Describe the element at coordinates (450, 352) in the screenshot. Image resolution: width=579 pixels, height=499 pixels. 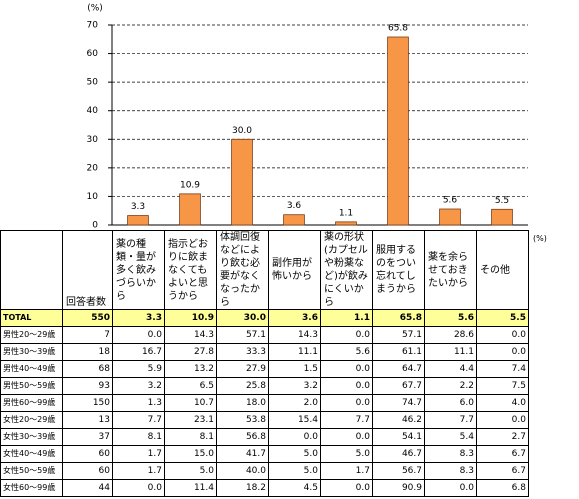
I see `table-cell: 11.1` at that location.